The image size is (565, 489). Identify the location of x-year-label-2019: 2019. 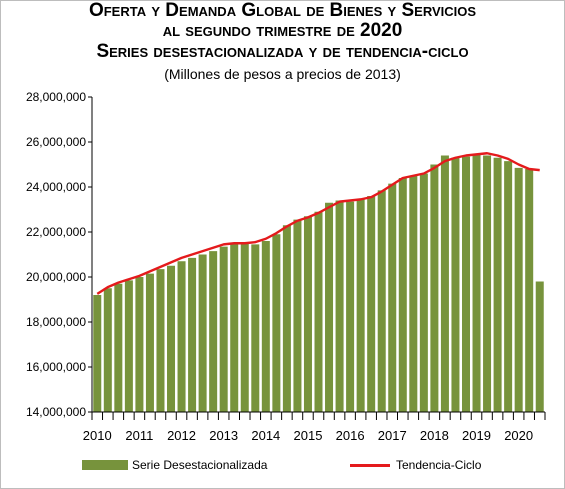
(476, 435).